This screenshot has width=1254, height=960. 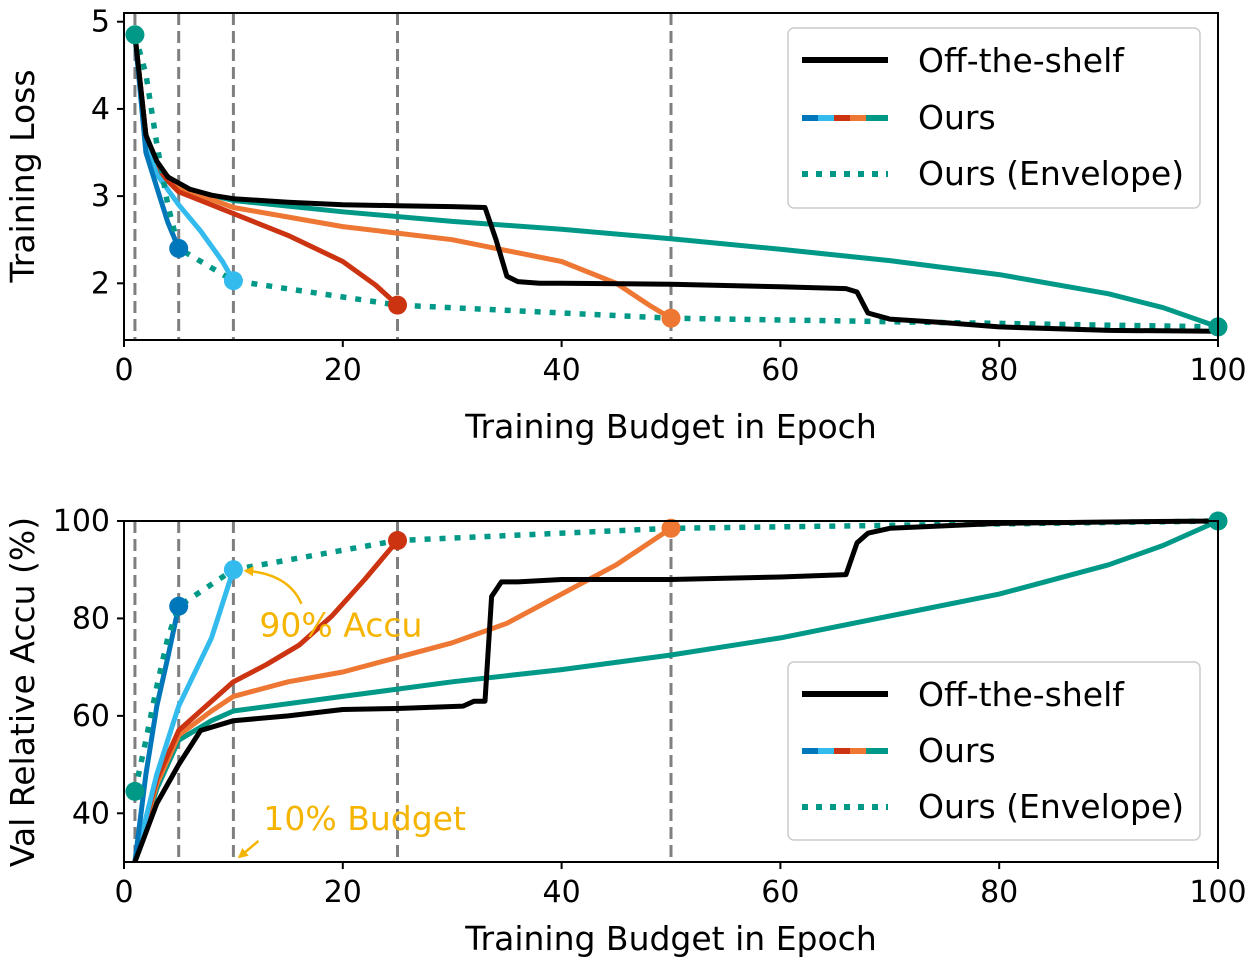 What do you see at coordinates (100, 283) in the screenshot?
I see `y-tick-label: 2` at bounding box center [100, 283].